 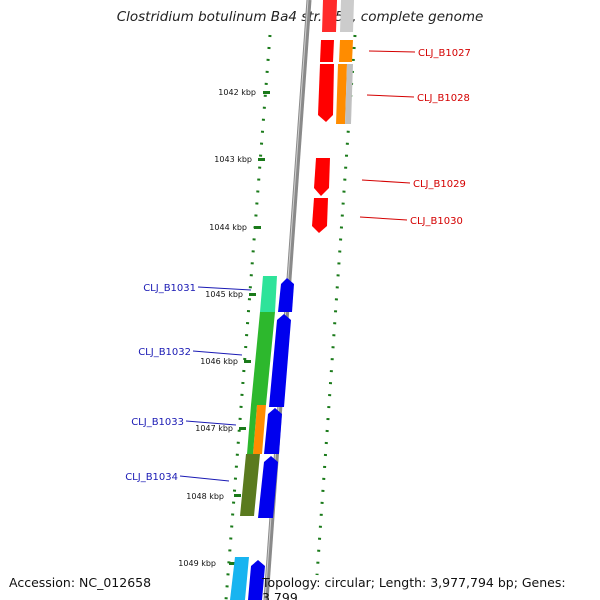 I want to click on top-gene-track, so click(x=333, y=116).